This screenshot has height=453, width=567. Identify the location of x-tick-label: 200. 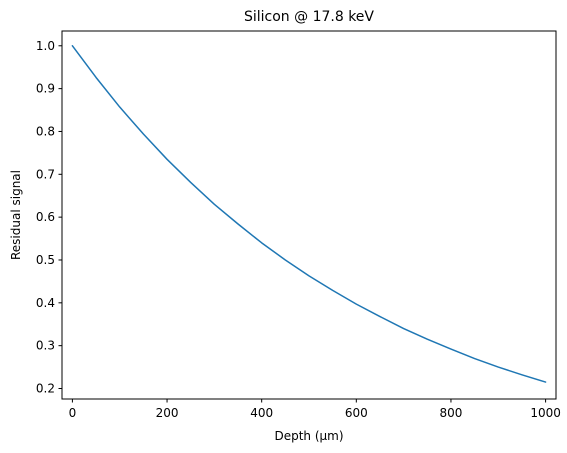
(167, 413).